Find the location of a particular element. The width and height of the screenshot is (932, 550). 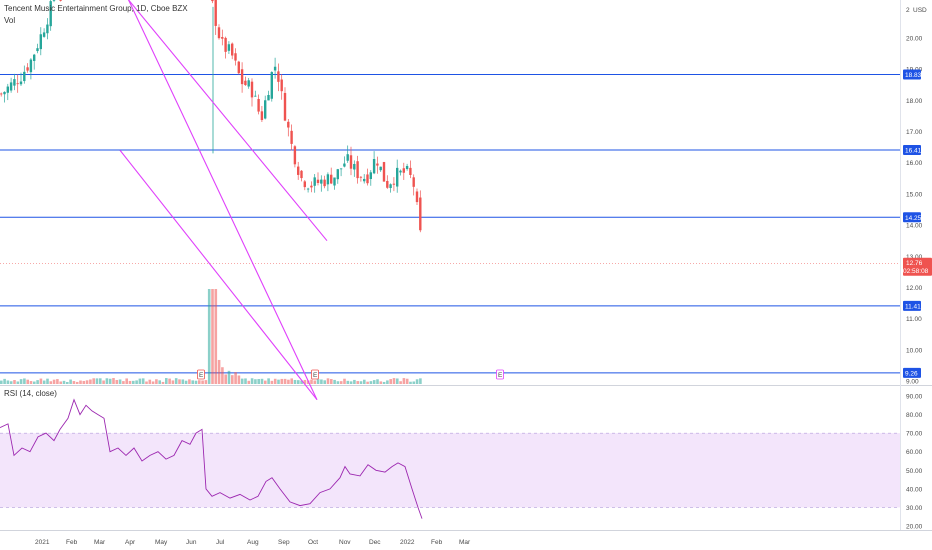

time-tick-label: Aug is located at coordinates (253, 542).